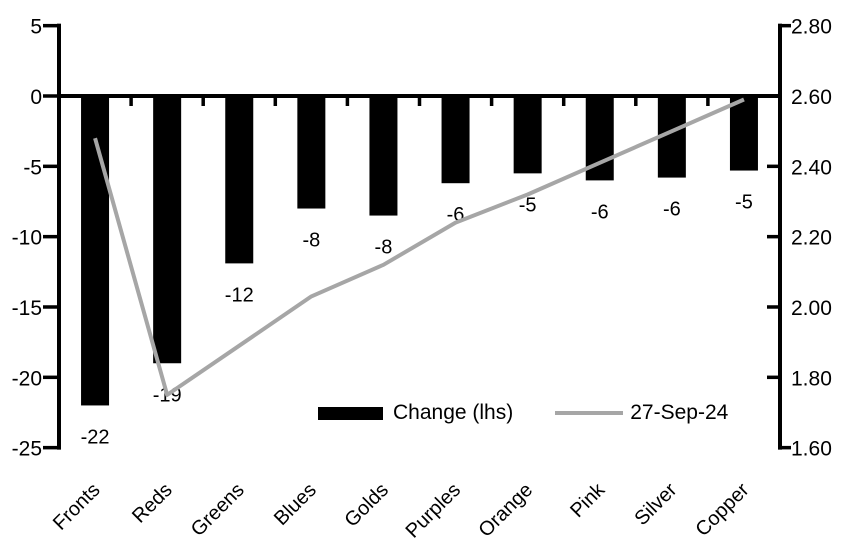 The height and width of the screenshot is (550, 852). What do you see at coordinates (295, 504) in the screenshot?
I see `category-label-blues: Blues` at bounding box center [295, 504].